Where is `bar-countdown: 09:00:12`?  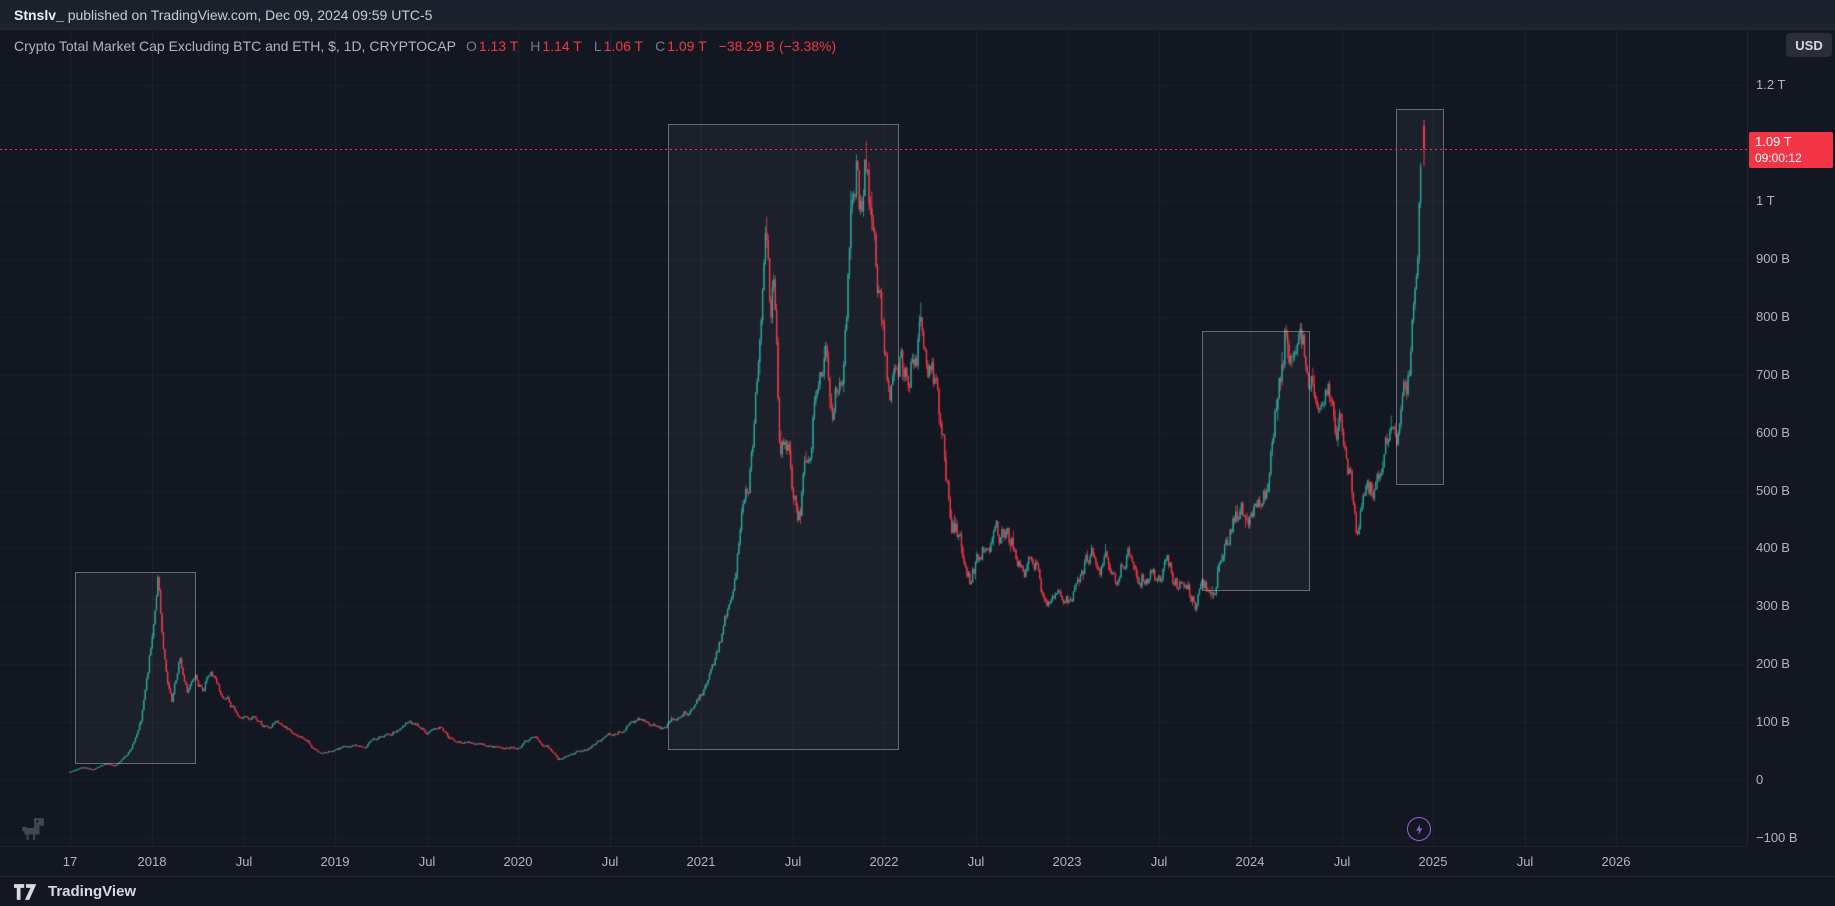 bar-countdown: 09:00:12 is located at coordinates (1778, 157).